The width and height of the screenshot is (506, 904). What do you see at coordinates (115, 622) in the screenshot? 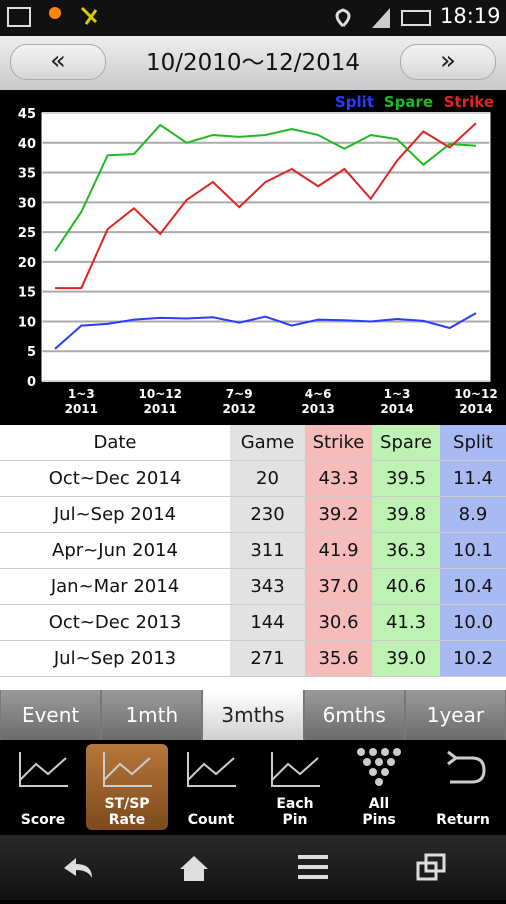
I see `table-cell: Oct~Dec 2013` at bounding box center [115, 622].